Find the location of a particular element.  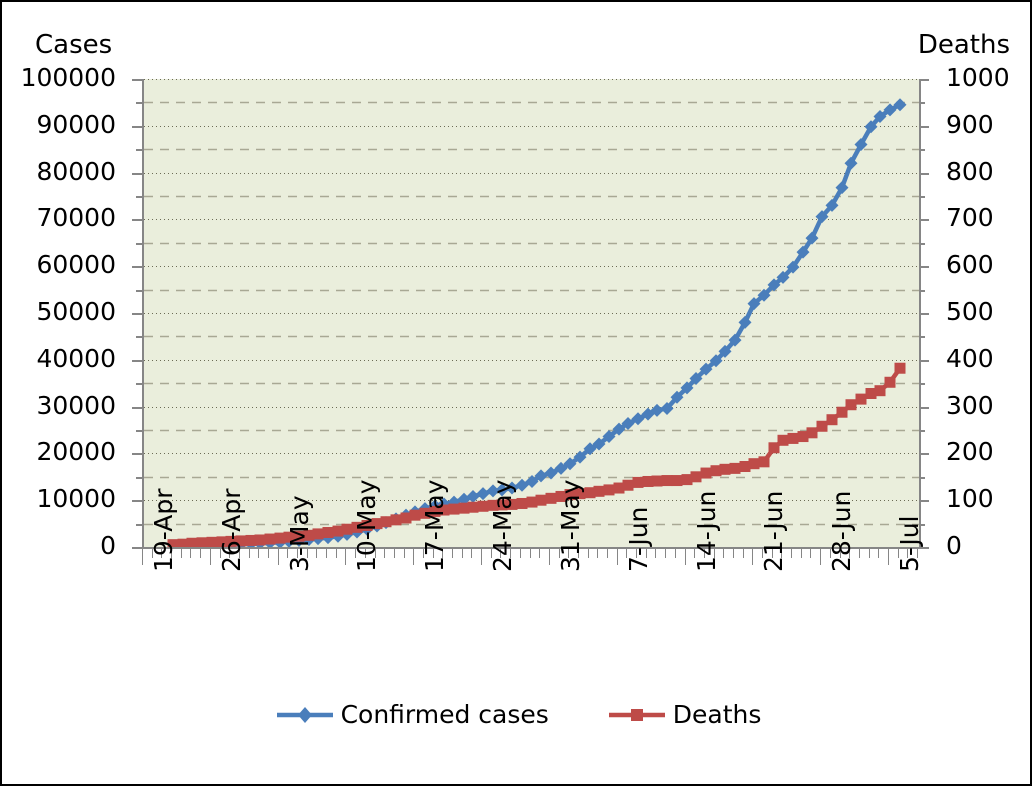

x-axis-tick-label: 3-May is located at coordinates (299, 533).